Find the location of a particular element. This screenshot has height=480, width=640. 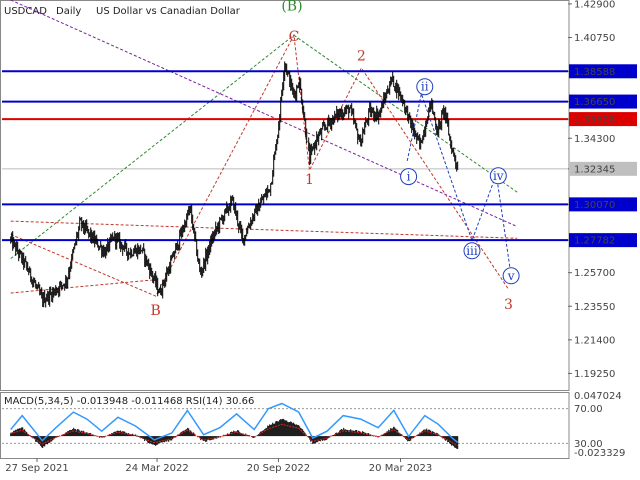

osc-tick-label: 0.047024 is located at coordinates (598, 396).